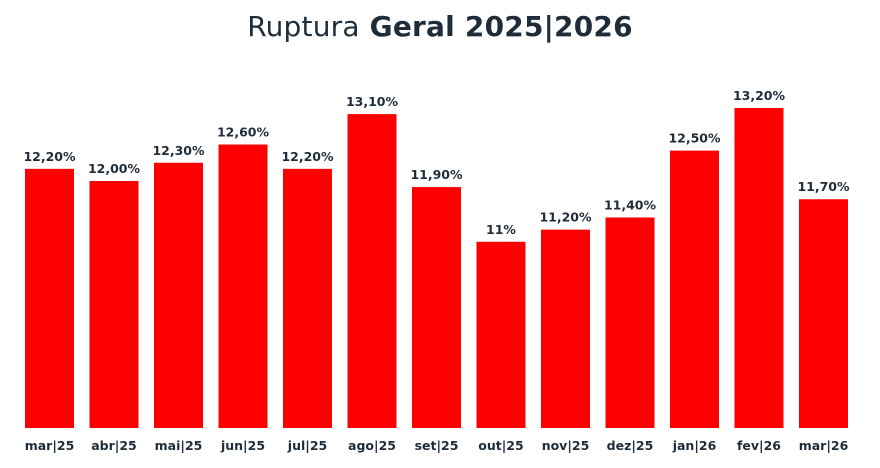 The height and width of the screenshot is (468, 880). Describe the element at coordinates (565, 217) in the screenshot. I see `data-label-nov-25: 11,20%` at that location.